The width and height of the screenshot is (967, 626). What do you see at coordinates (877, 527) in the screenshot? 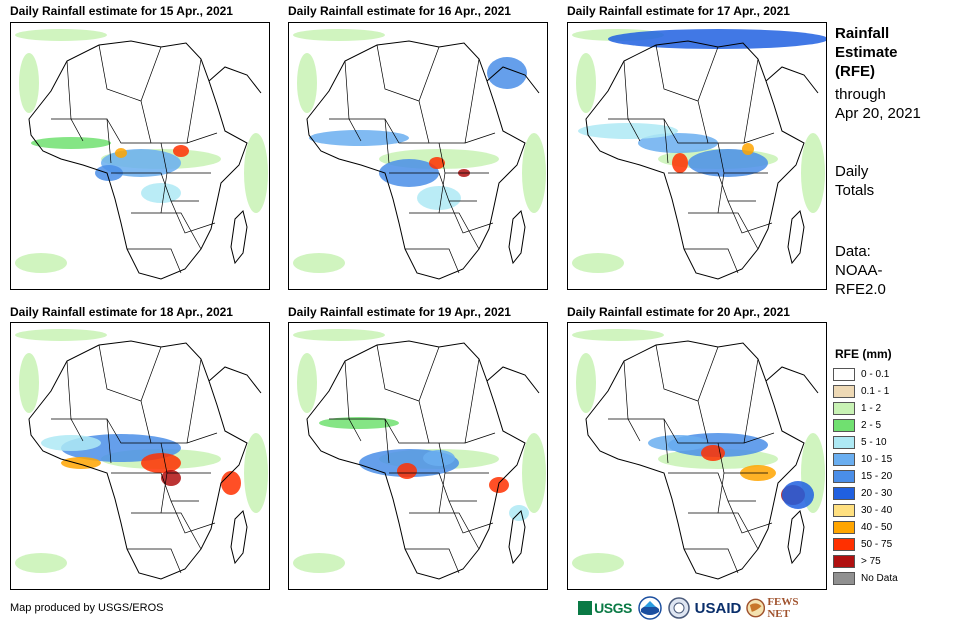
I see `legend-label: 40 - 50` at bounding box center [877, 527].